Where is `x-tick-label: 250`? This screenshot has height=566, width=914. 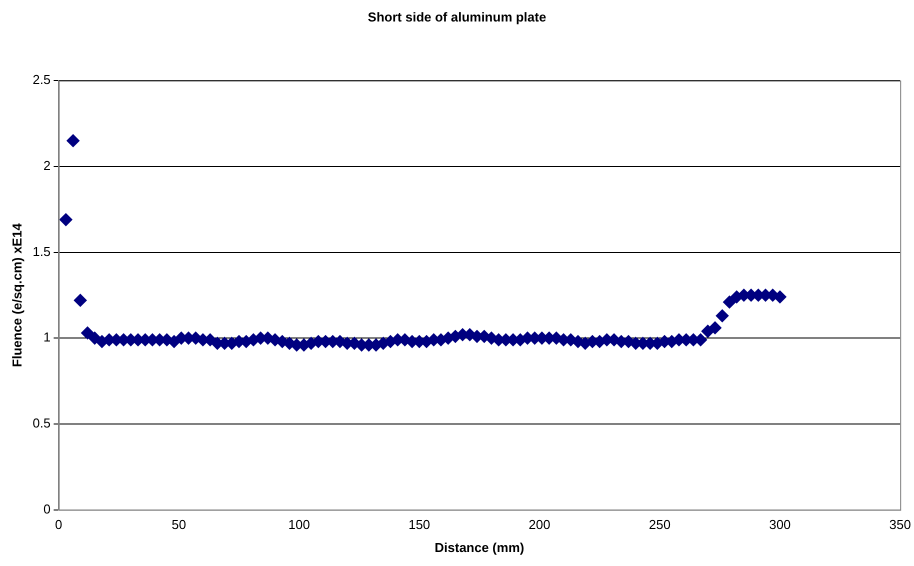
x-tick-label: 250 is located at coordinates (659, 524).